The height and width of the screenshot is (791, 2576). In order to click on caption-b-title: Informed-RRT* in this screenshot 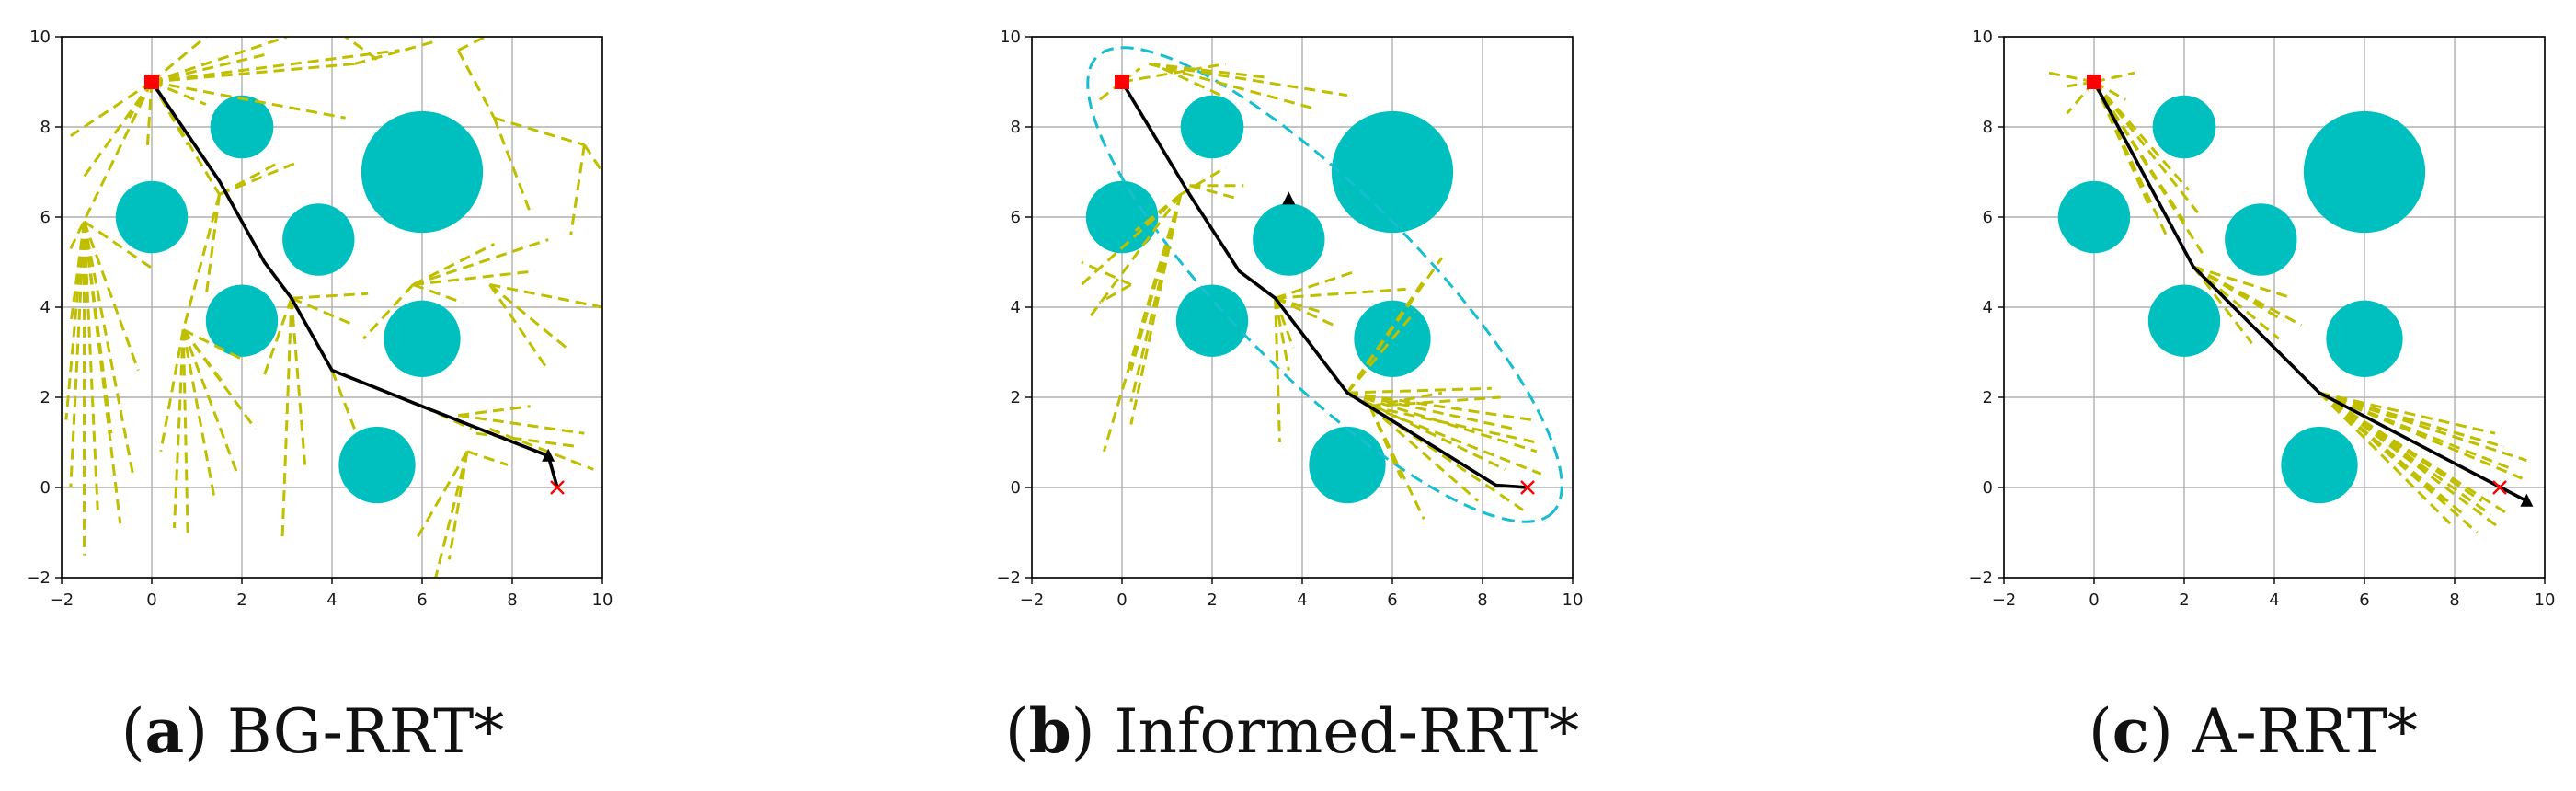, I will do `click(1346, 731)`.